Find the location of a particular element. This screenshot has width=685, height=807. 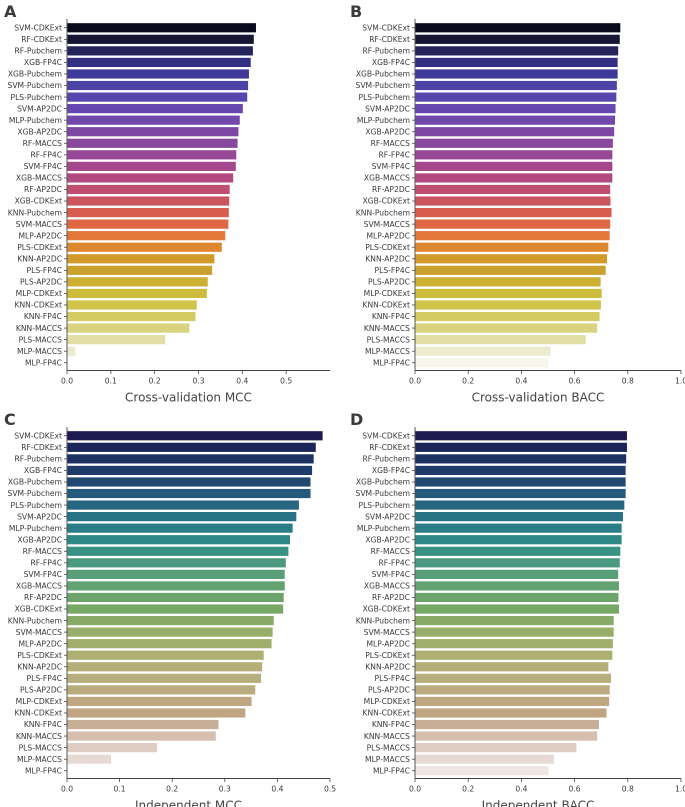

x-axis-title: Independent BACC is located at coordinates (538, 803).